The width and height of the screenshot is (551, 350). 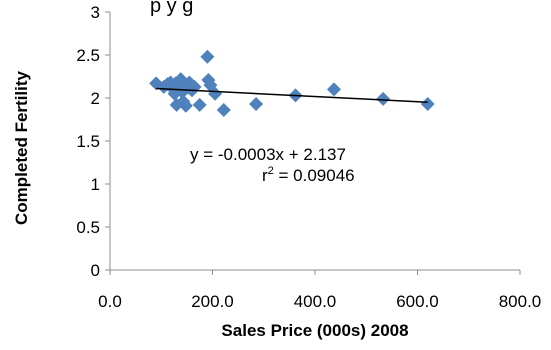 What do you see at coordinates (110, 301) in the screenshot?
I see `x-tick-label: 0.0` at bounding box center [110, 301].